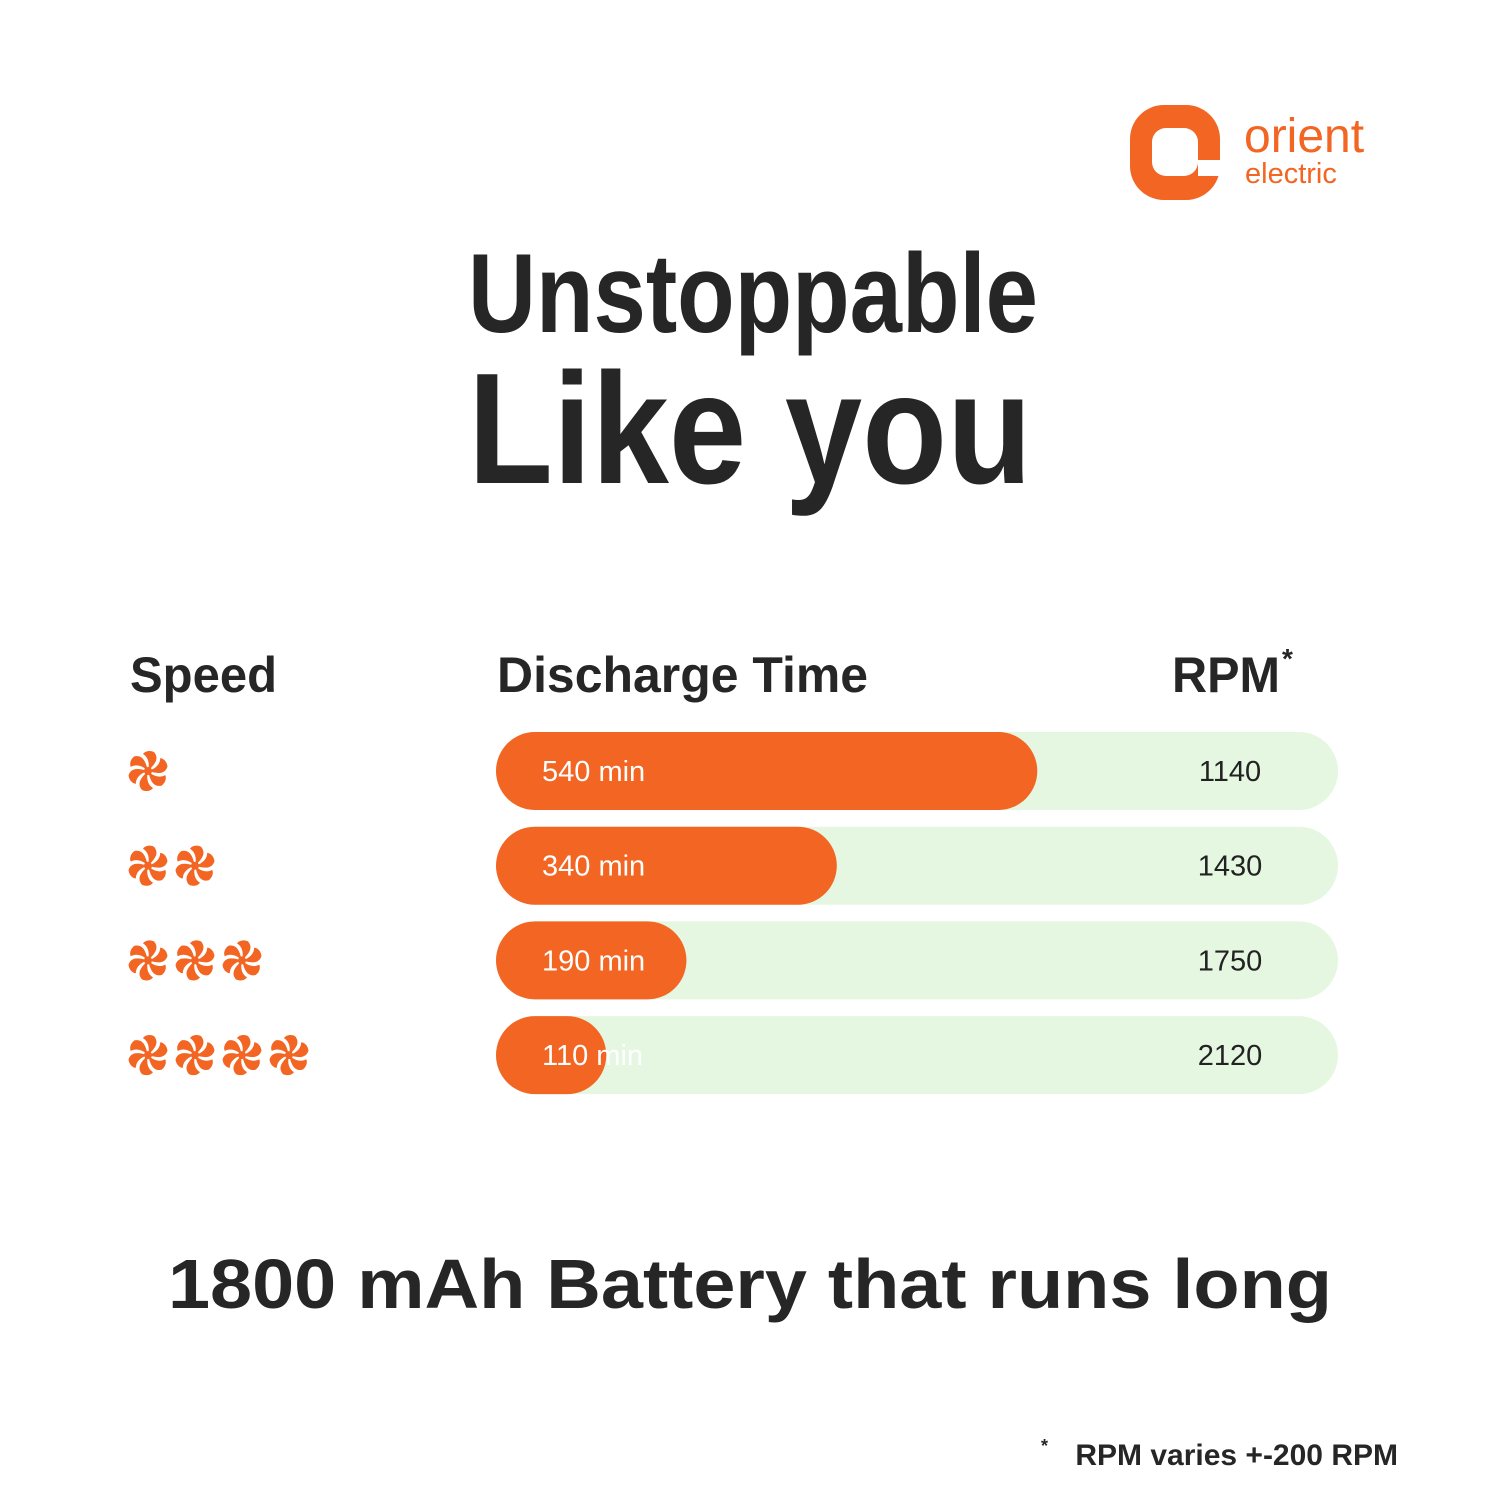 This screenshot has width=1500, height=1500. Describe the element at coordinates (750, 1284) in the screenshot. I see `subtitle: 1800 mAh Battery that runs long` at that location.